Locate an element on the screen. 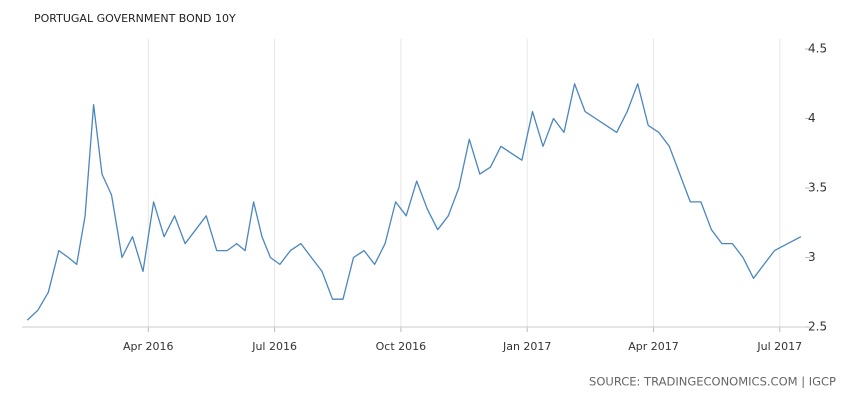 This screenshot has width=863, height=401. y-tick-label: 2.5 is located at coordinates (817, 327).